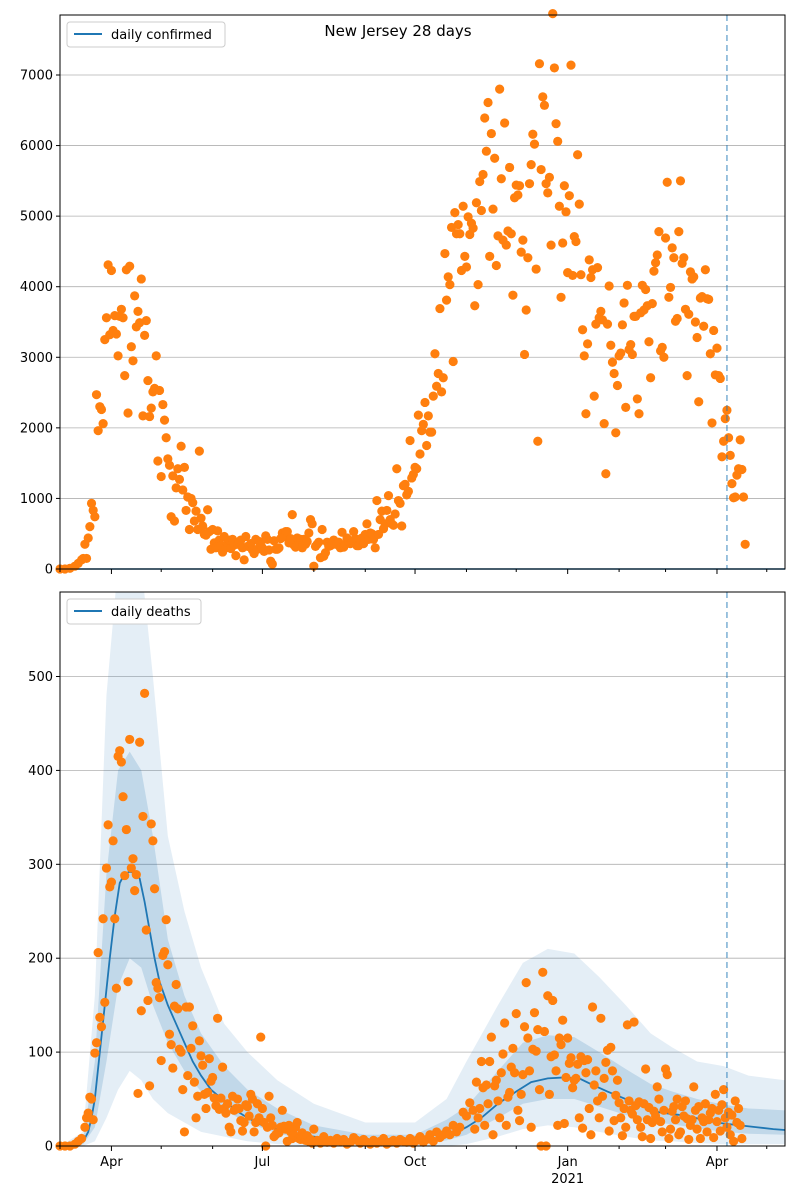  Describe the element at coordinates (415, 1162) in the screenshot. I see `deaths-x-tick-label: Oct` at that location.